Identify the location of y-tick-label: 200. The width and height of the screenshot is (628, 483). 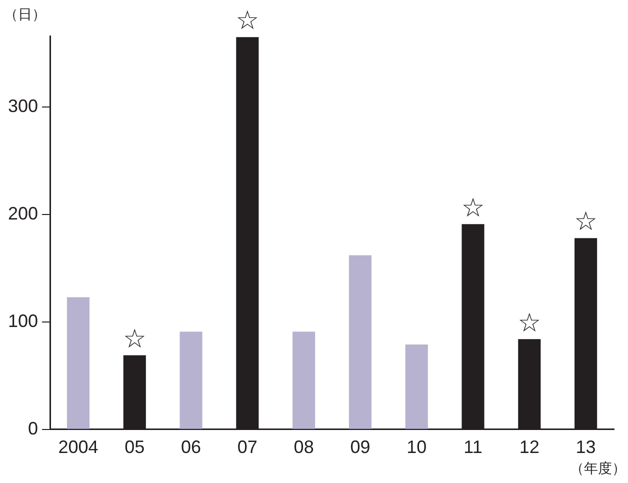
(23, 213).